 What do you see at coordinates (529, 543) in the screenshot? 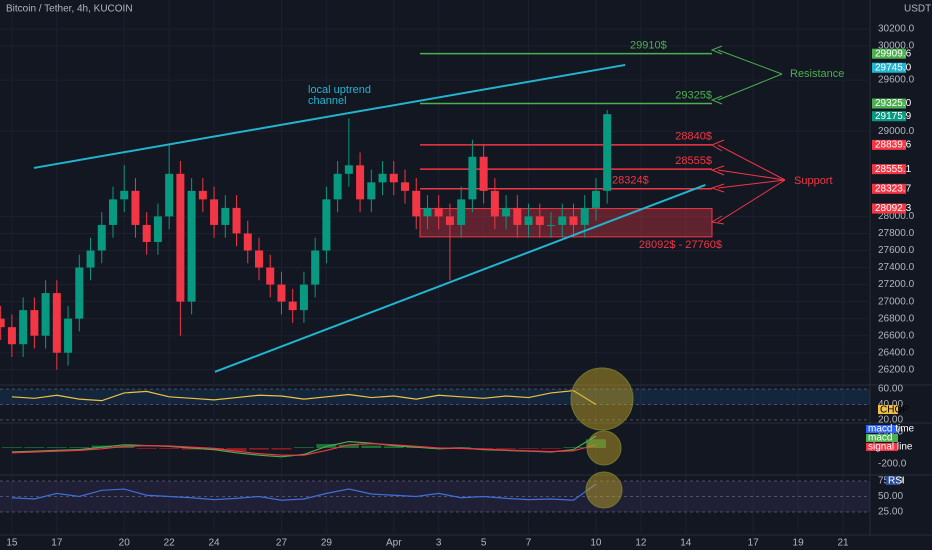
I see `x-tick-label: 7` at bounding box center [529, 543].